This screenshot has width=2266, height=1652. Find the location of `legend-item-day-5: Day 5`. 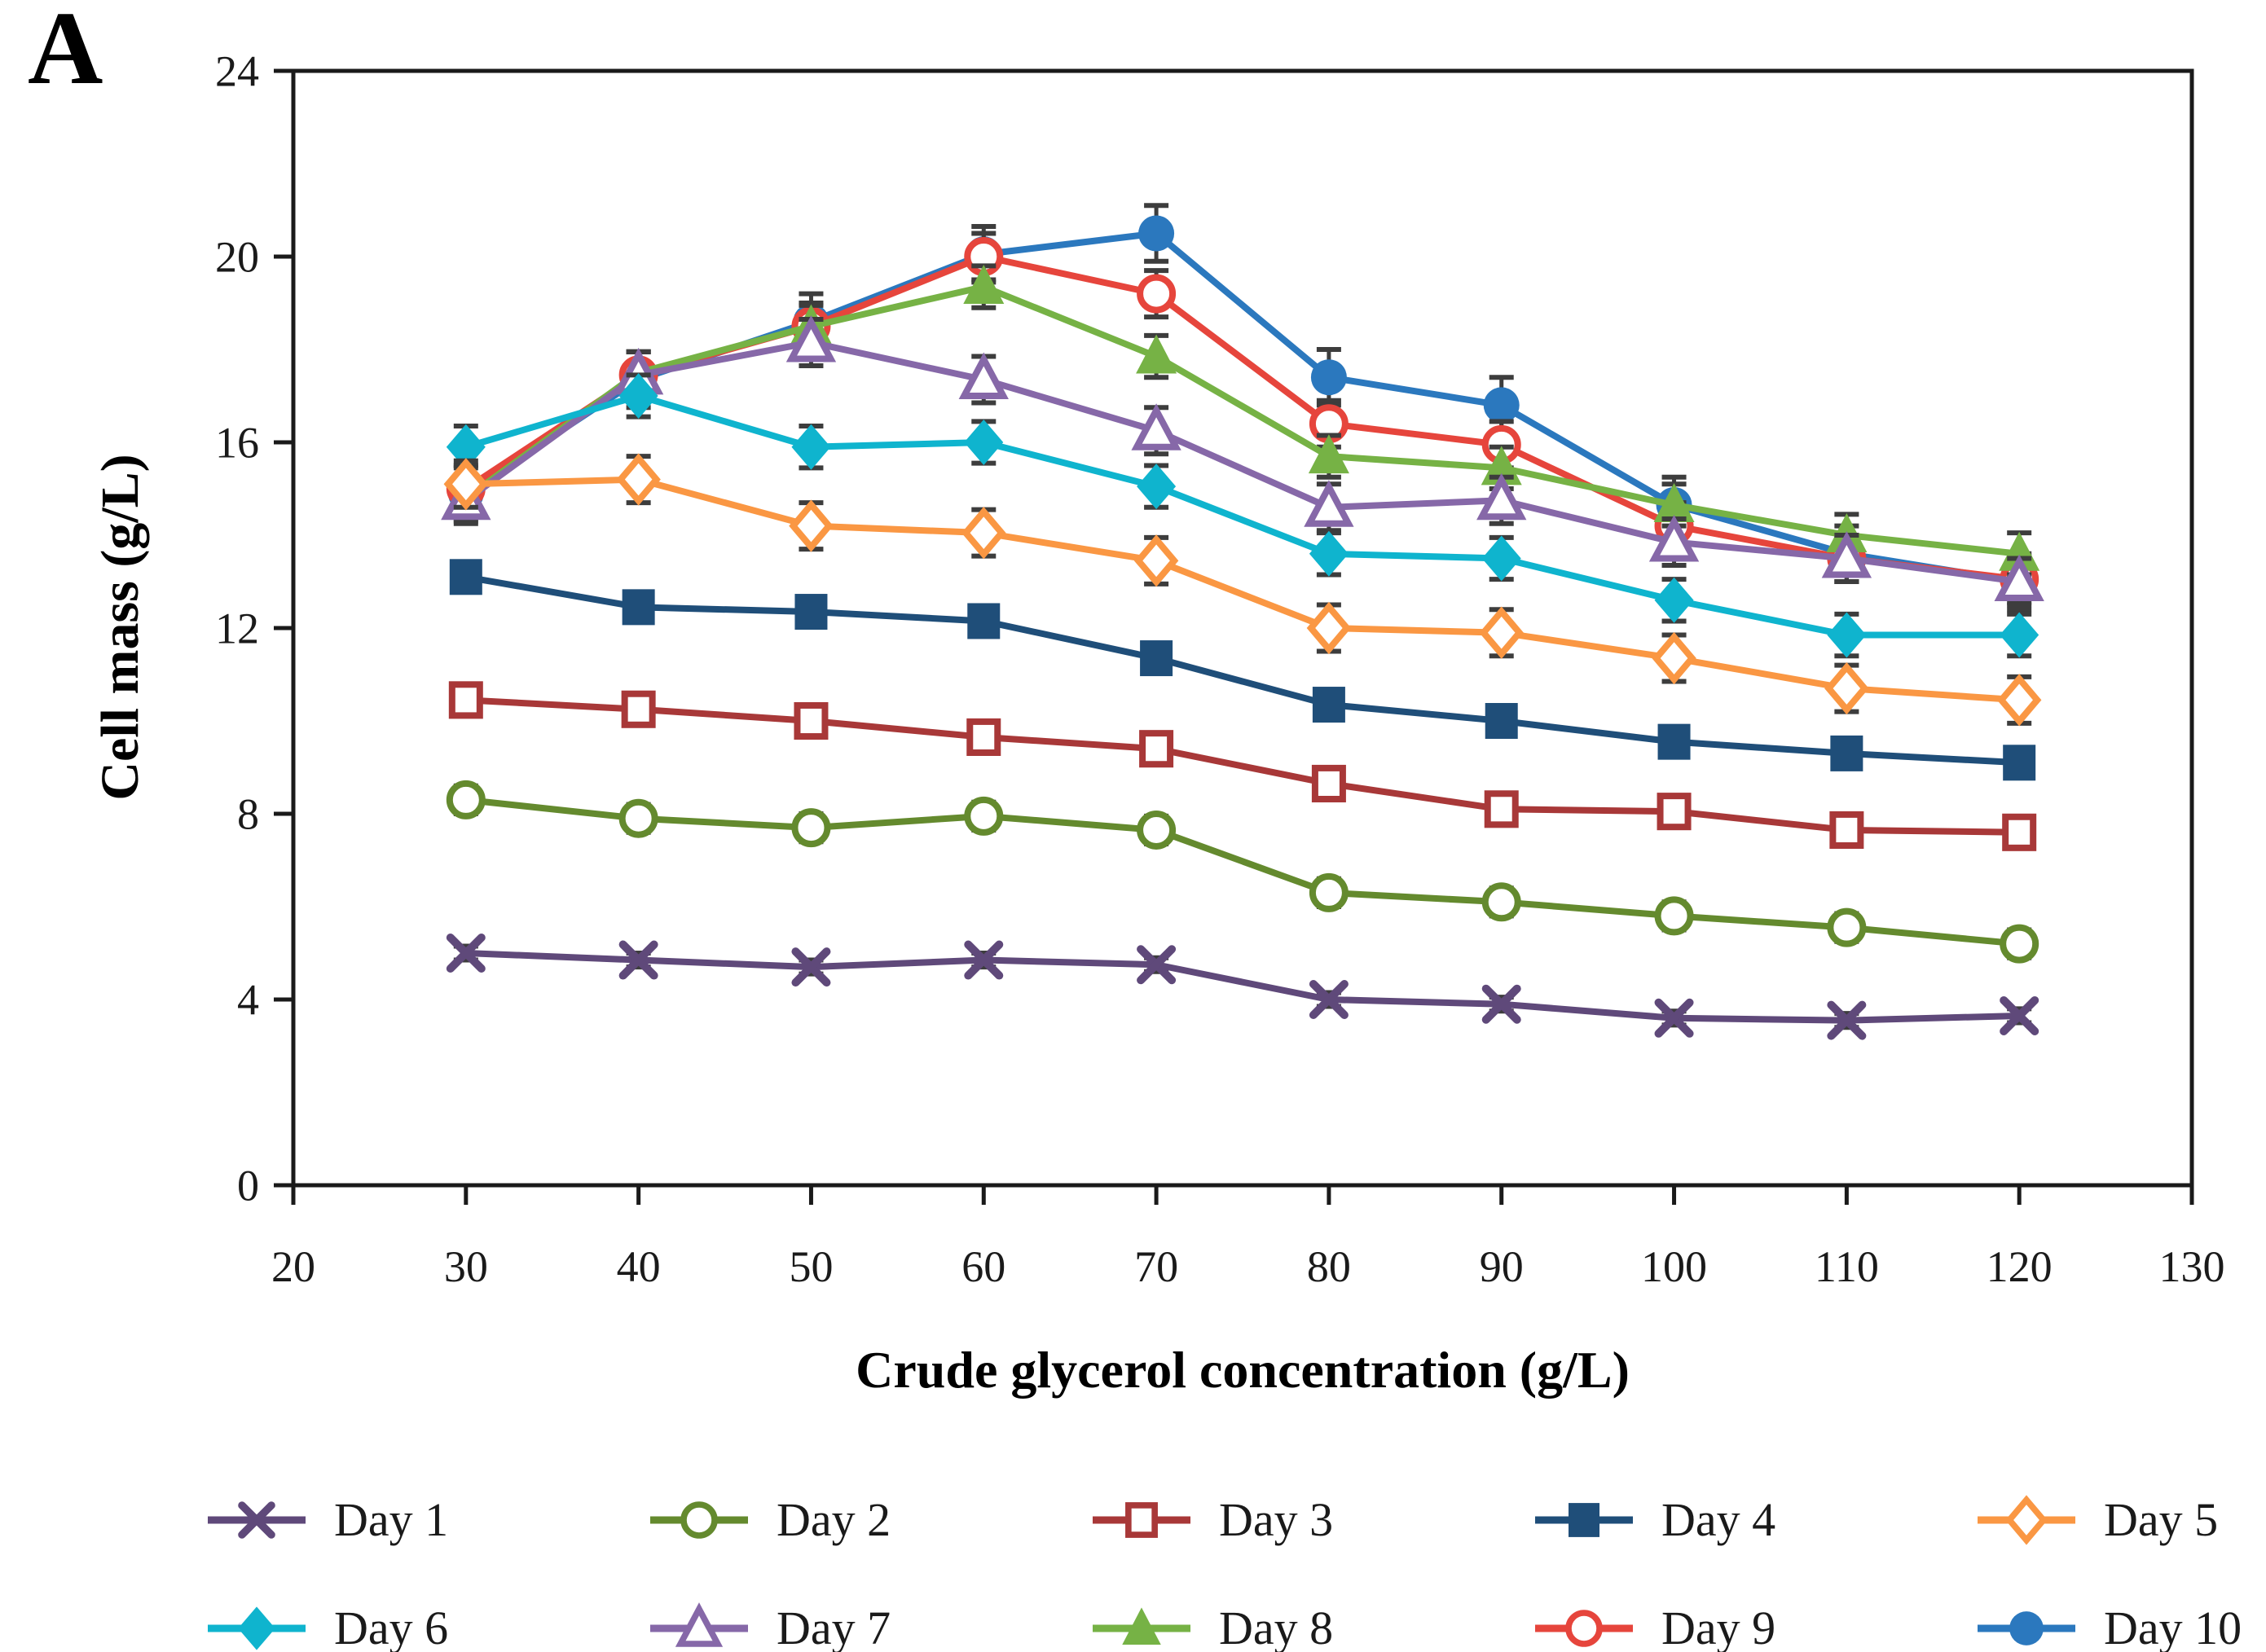

legend-item-day-5: Day 5 is located at coordinates (2098, 1519).